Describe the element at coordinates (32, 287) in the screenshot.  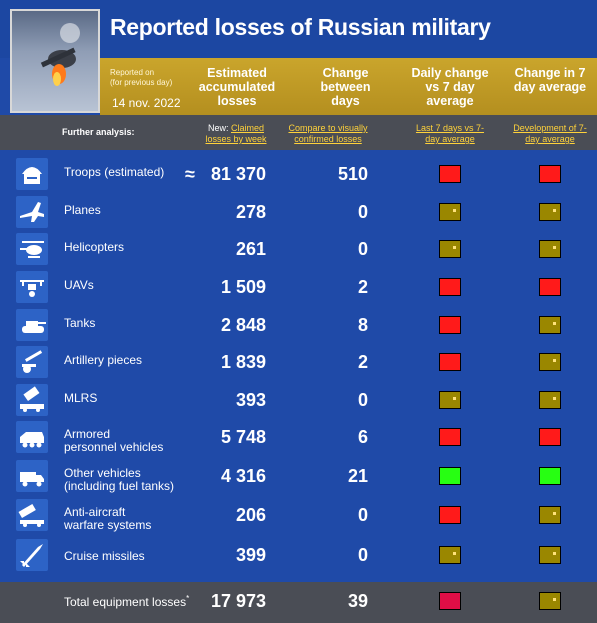
I see `drone-icon` at that location.